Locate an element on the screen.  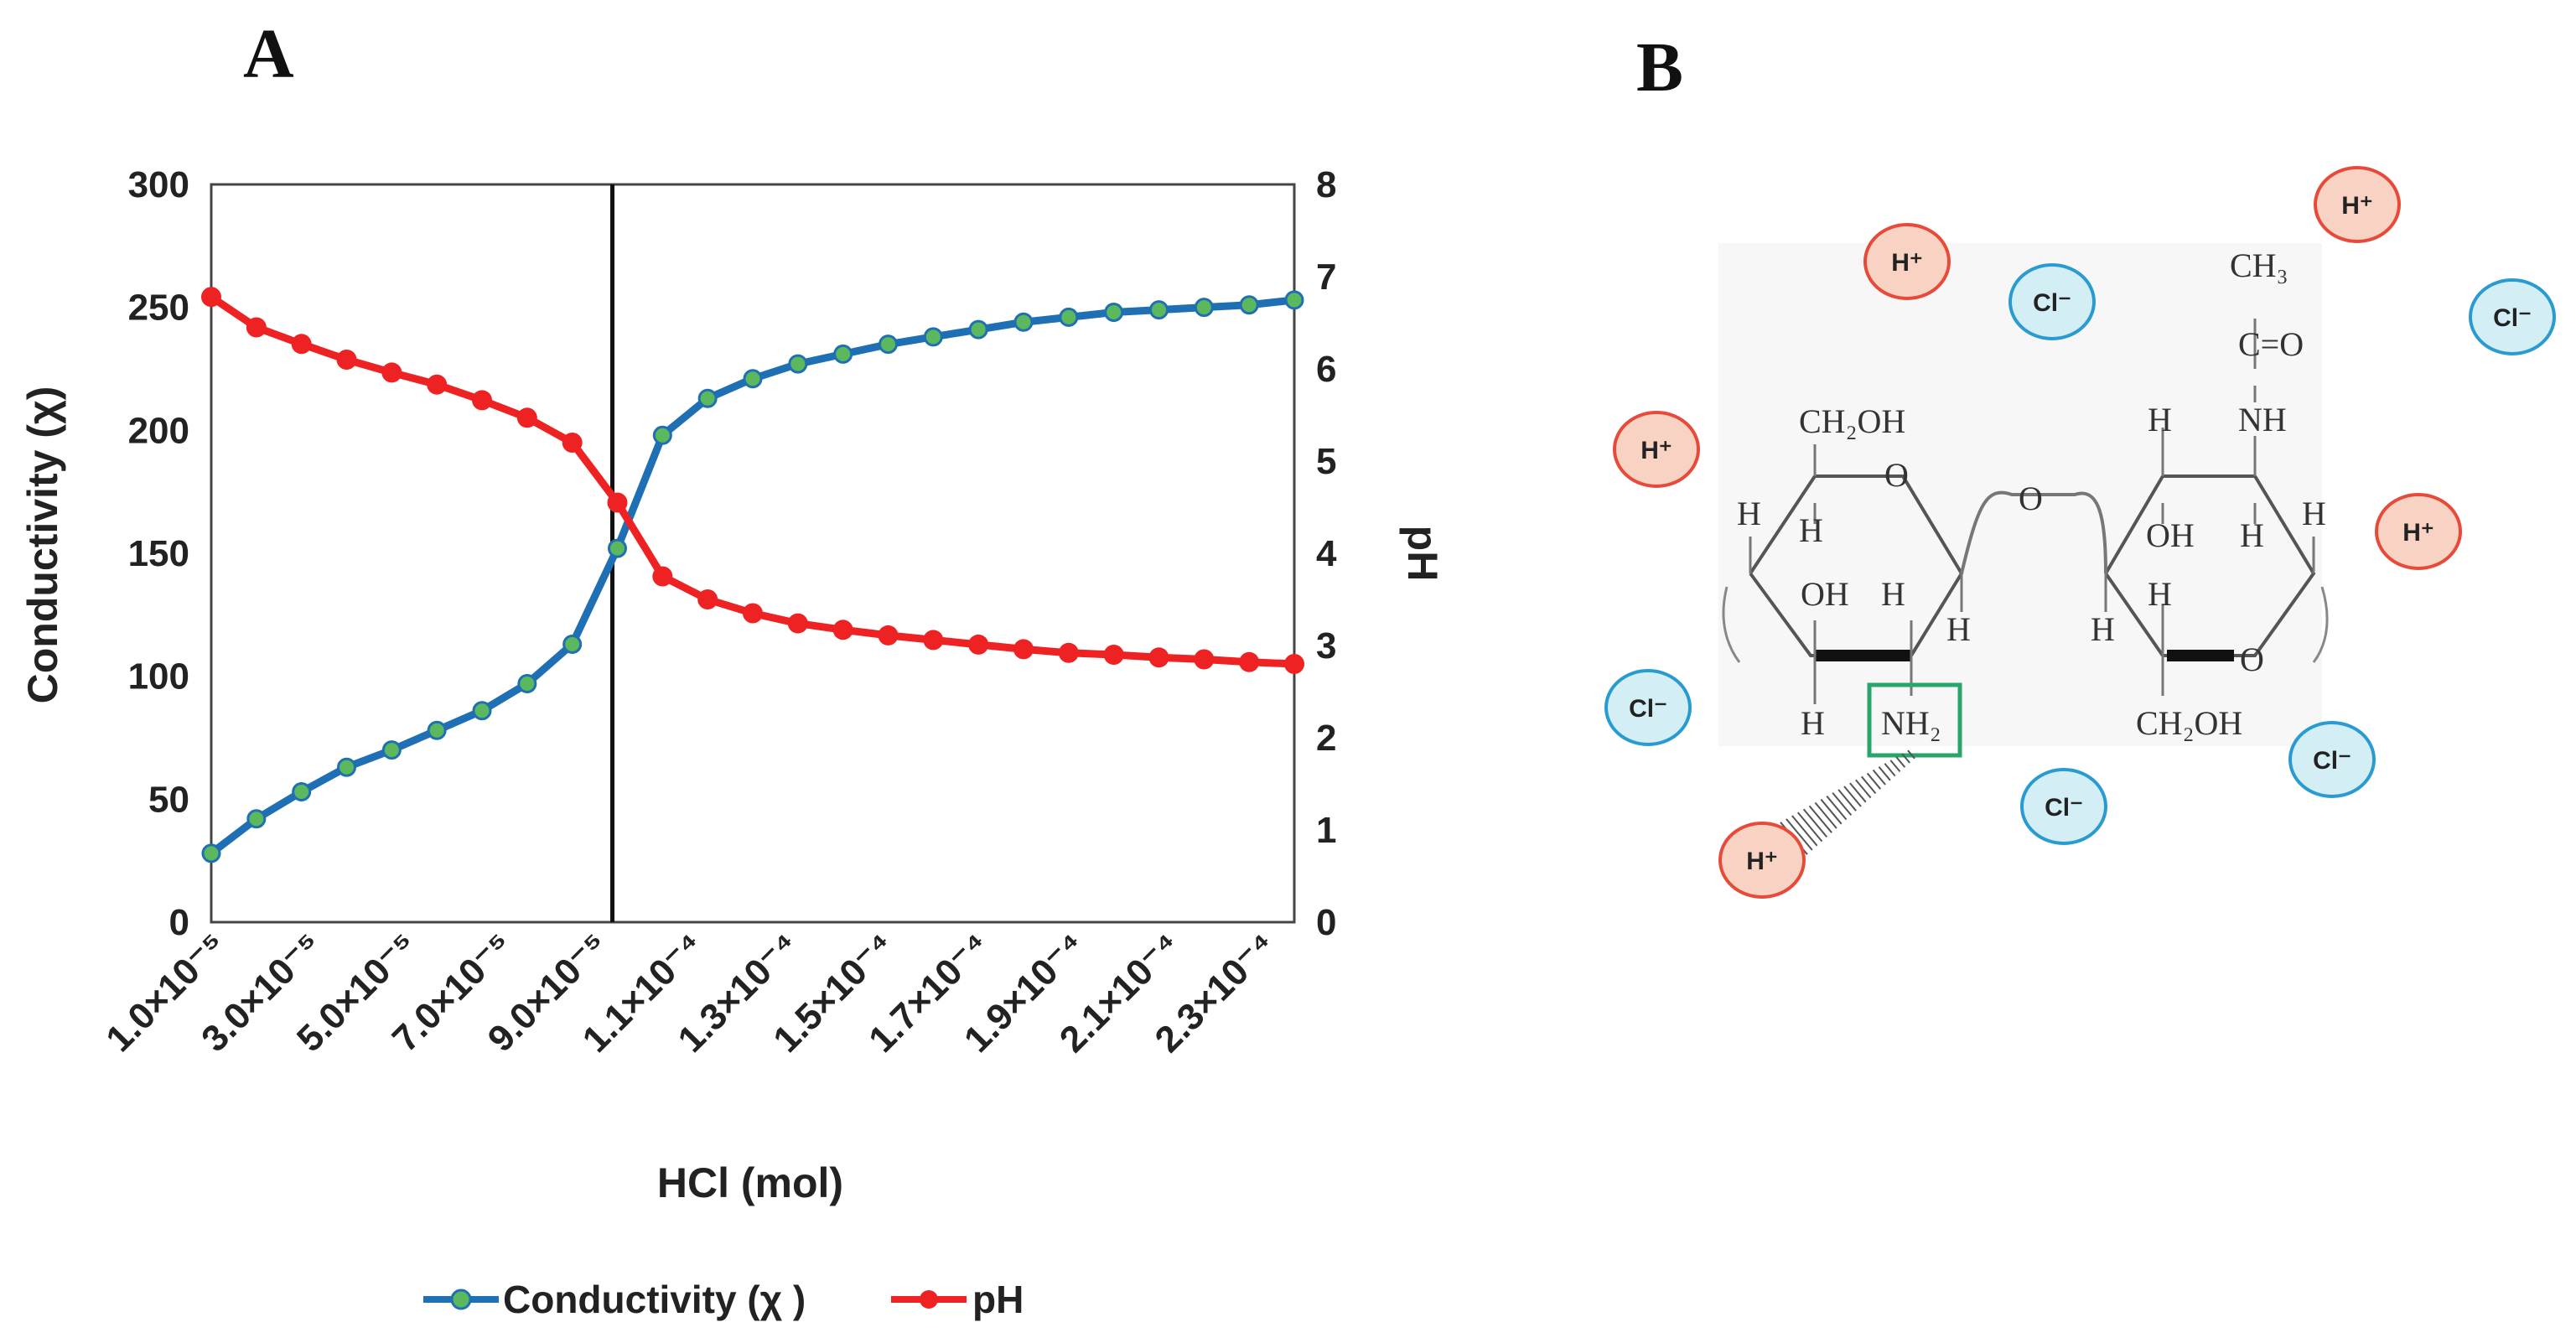
legend-label-conductivity: Conductivity (χ ) is located at coordinates (654, 1299).